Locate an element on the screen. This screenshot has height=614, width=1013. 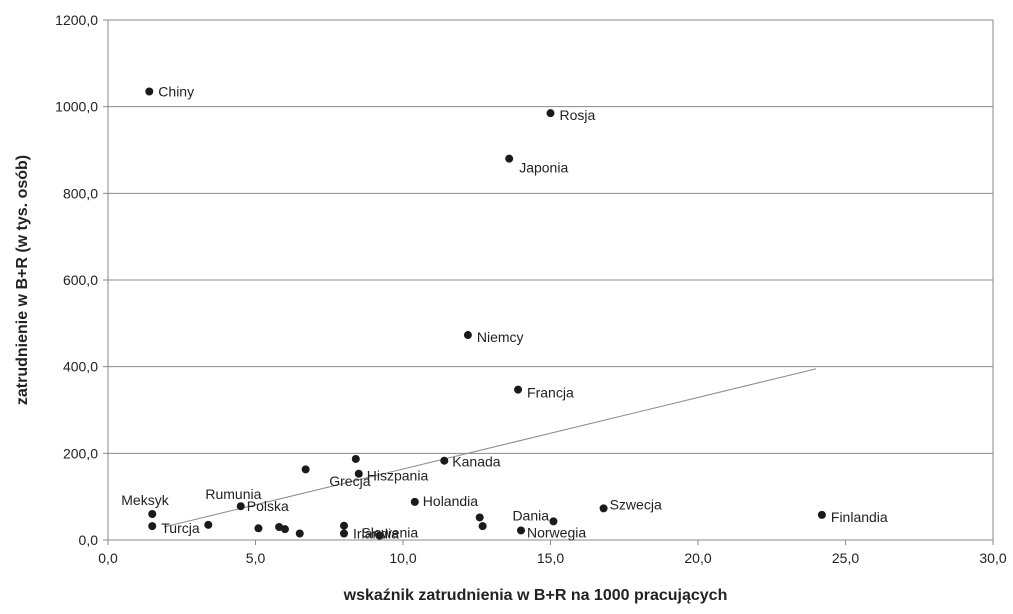
y-tick-label: 1000,0 is located at coordinates (76, 107).